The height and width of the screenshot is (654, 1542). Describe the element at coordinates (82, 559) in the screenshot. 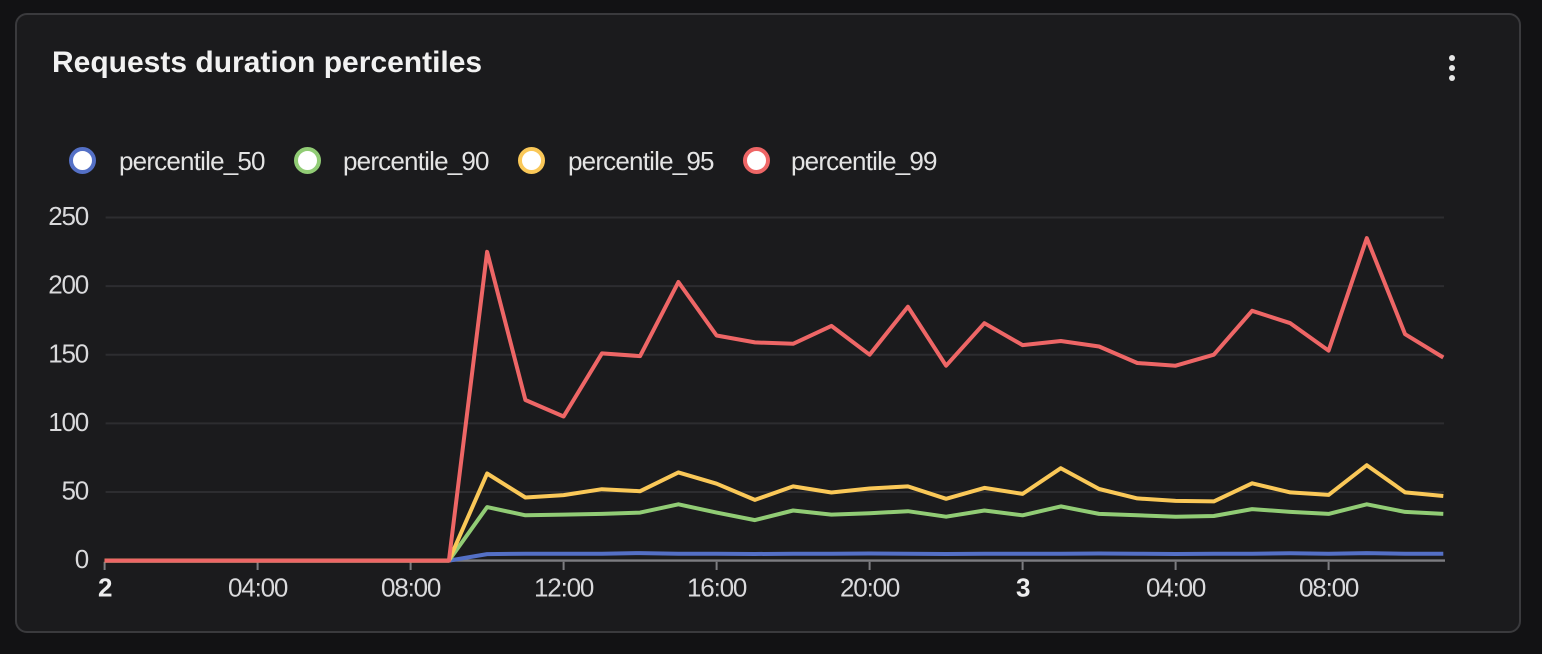

I see `svg-text: 0` at that location.